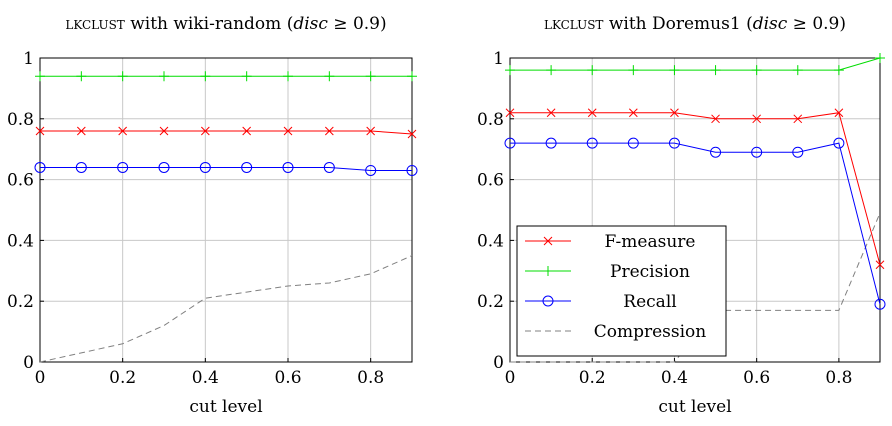 The width and height of the screenshot is (892, 426). Describe the element at coordinates (650, 242) in the screenshot. I see `legend-label-fmeasure: F-measure` at that location.